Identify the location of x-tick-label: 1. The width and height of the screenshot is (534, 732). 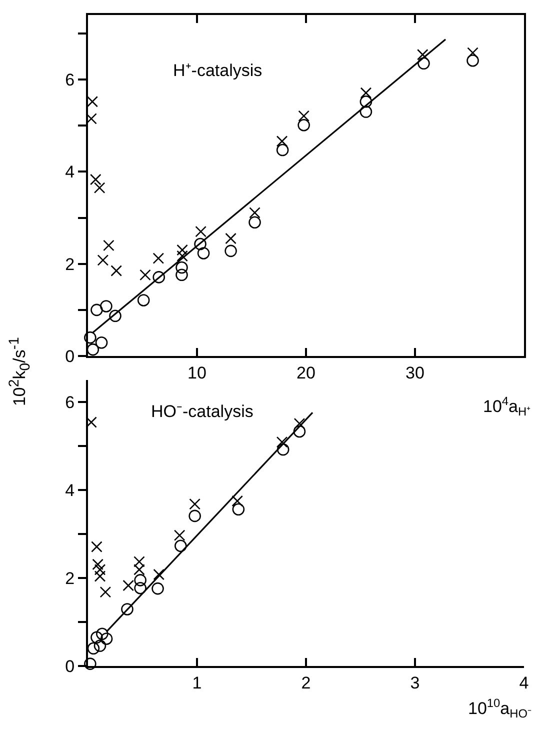
(197, 682).